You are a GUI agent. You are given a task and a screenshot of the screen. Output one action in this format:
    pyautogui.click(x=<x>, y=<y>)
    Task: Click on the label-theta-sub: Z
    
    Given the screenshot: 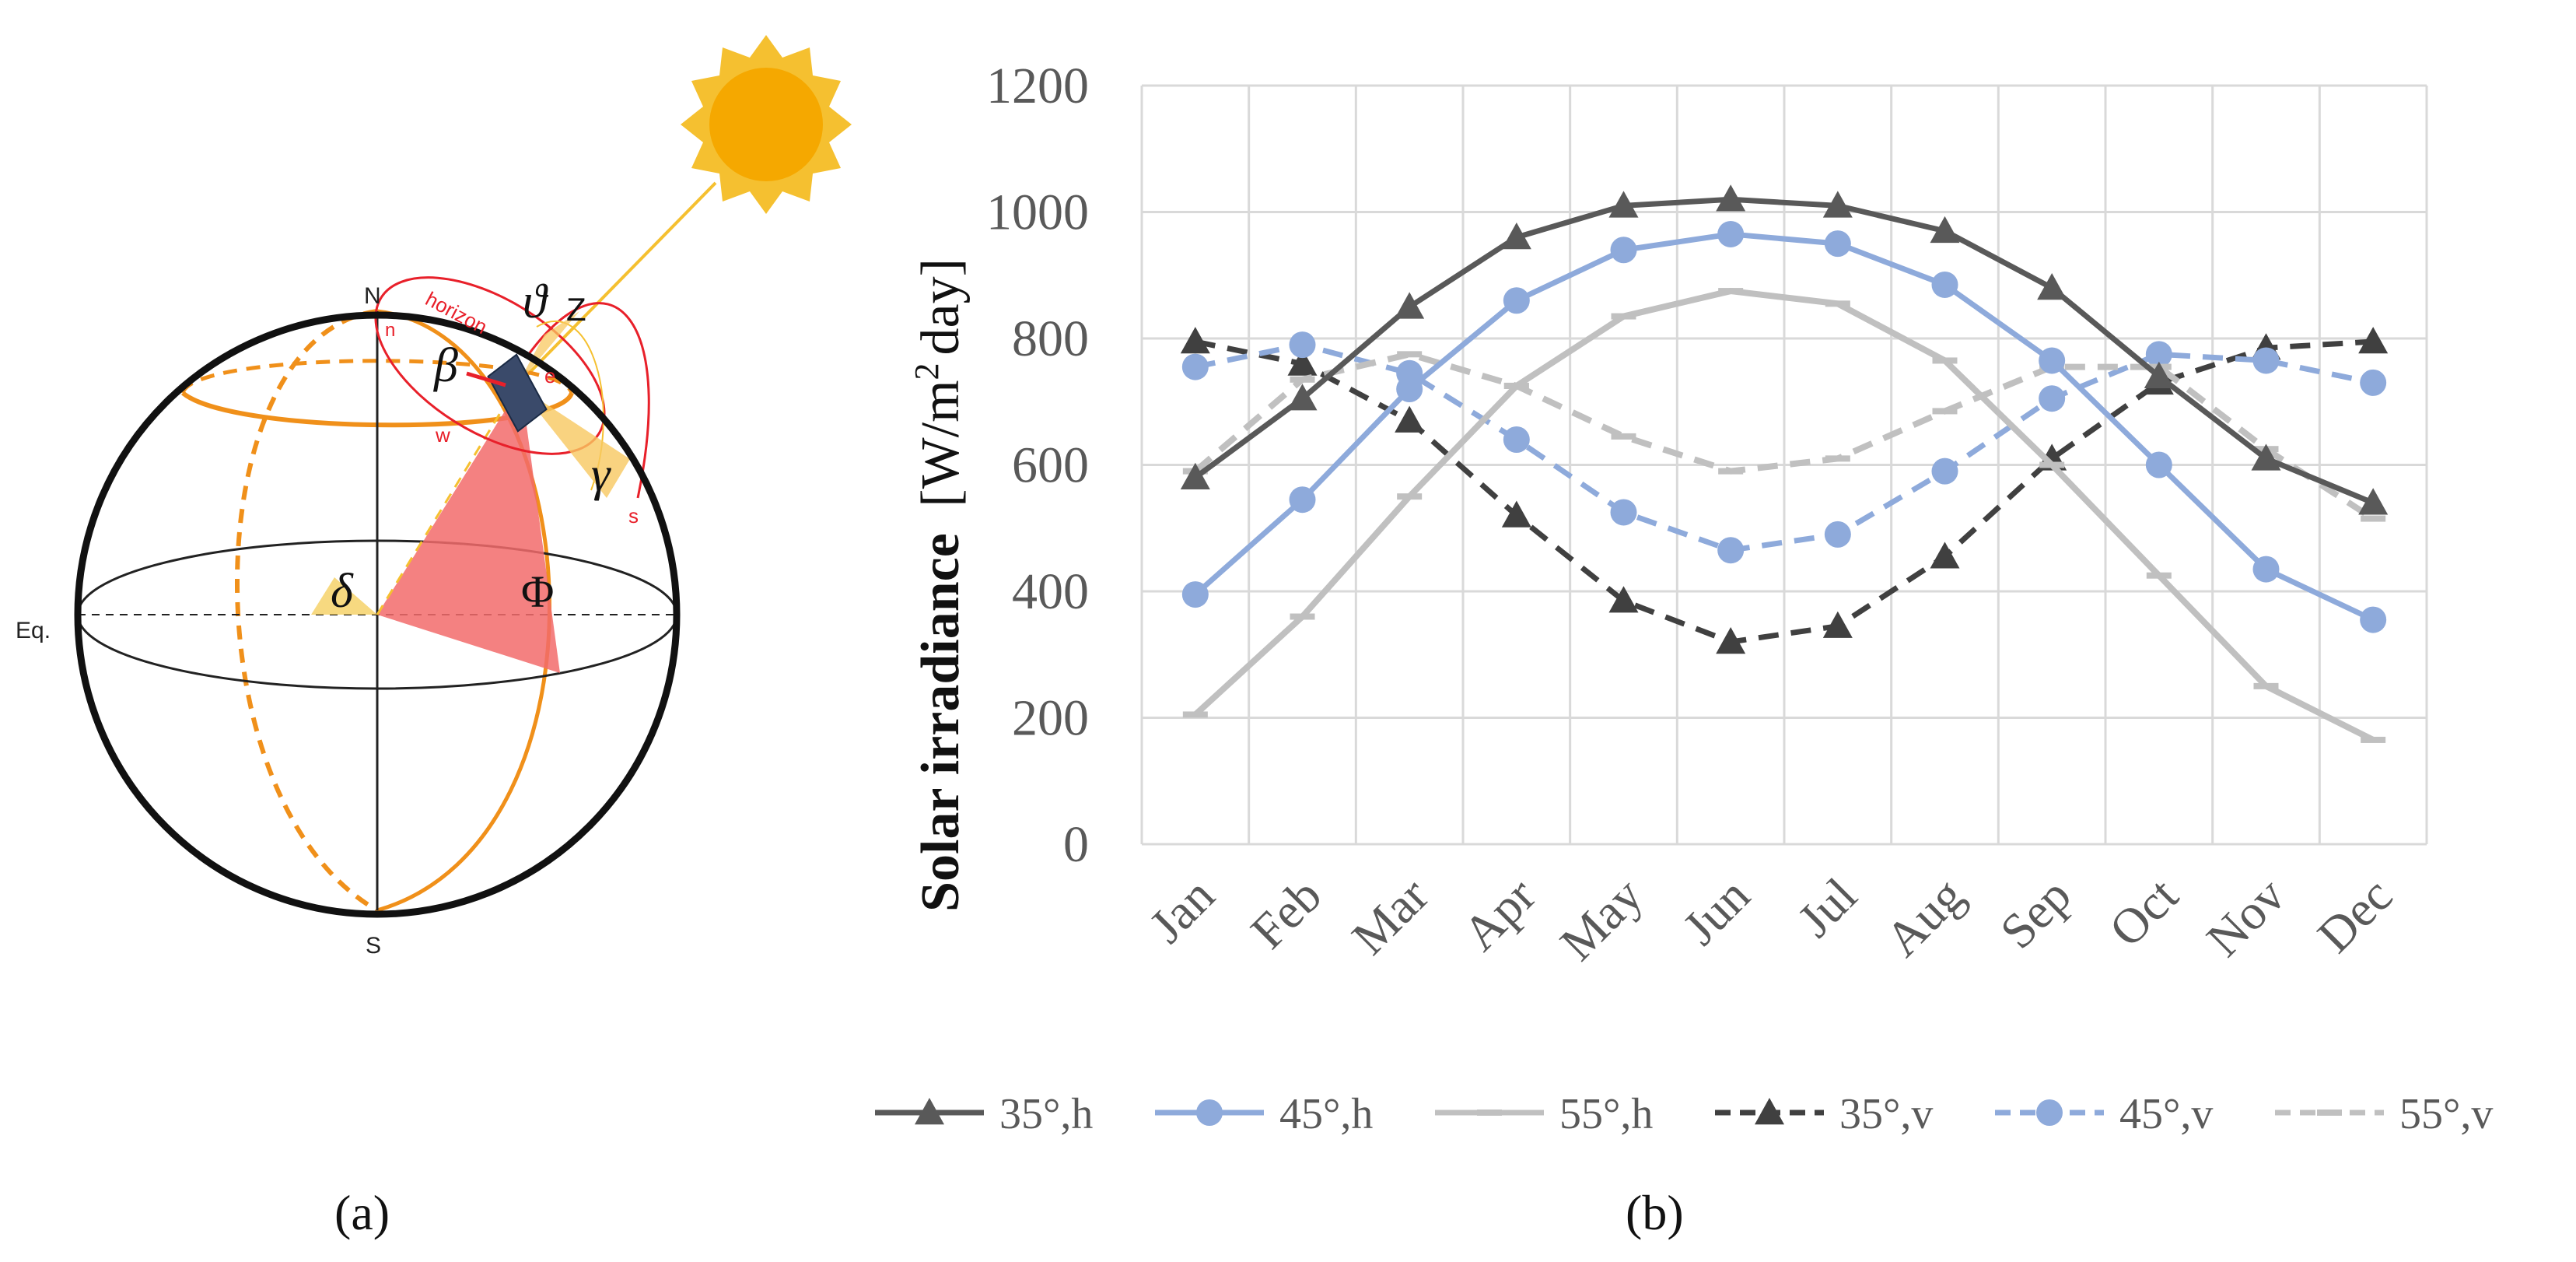 What is the action you would take?
    pyautogui.click(x=576, y=310)
    